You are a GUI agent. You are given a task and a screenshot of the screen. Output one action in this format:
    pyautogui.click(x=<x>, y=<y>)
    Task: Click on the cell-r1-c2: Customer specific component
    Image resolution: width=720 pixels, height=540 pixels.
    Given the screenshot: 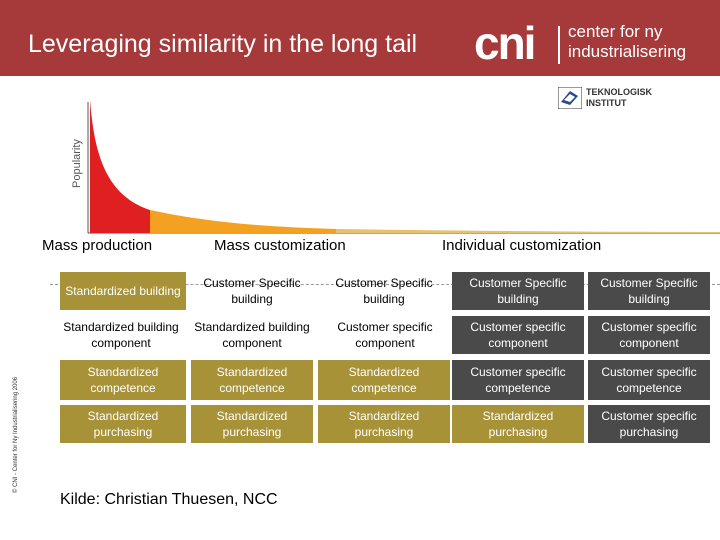 What is the action you would take?
    pyautogui.click(x=385, y=335)
    